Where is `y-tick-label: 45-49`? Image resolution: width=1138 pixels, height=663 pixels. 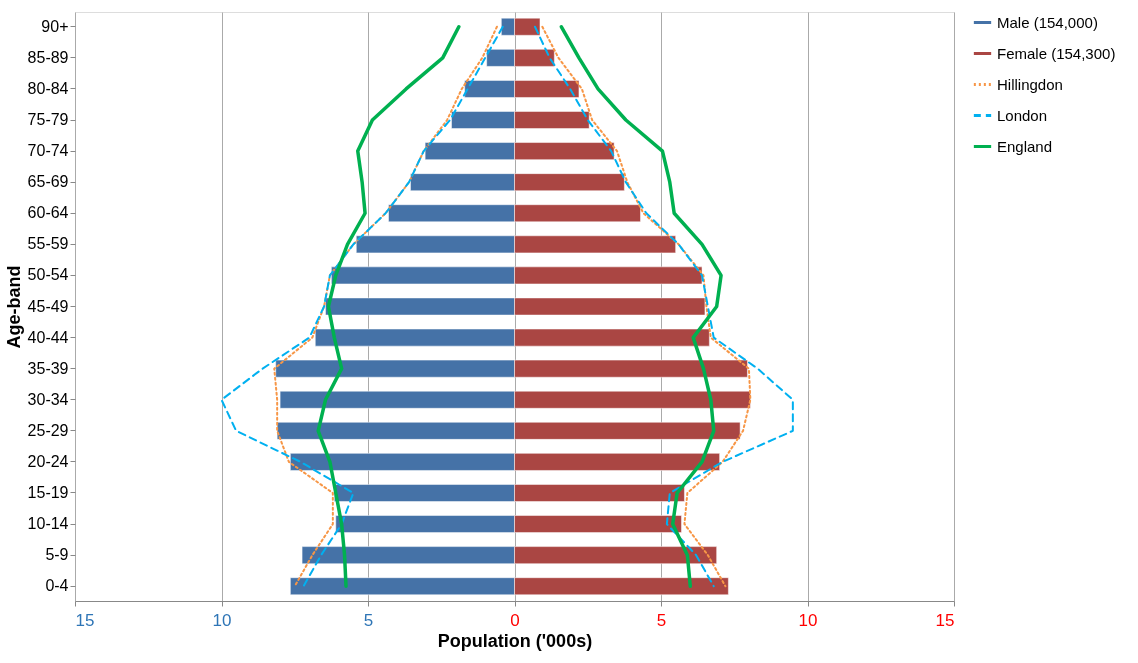 y-tick-label: 45-49 is located at coordinates (48, 306).